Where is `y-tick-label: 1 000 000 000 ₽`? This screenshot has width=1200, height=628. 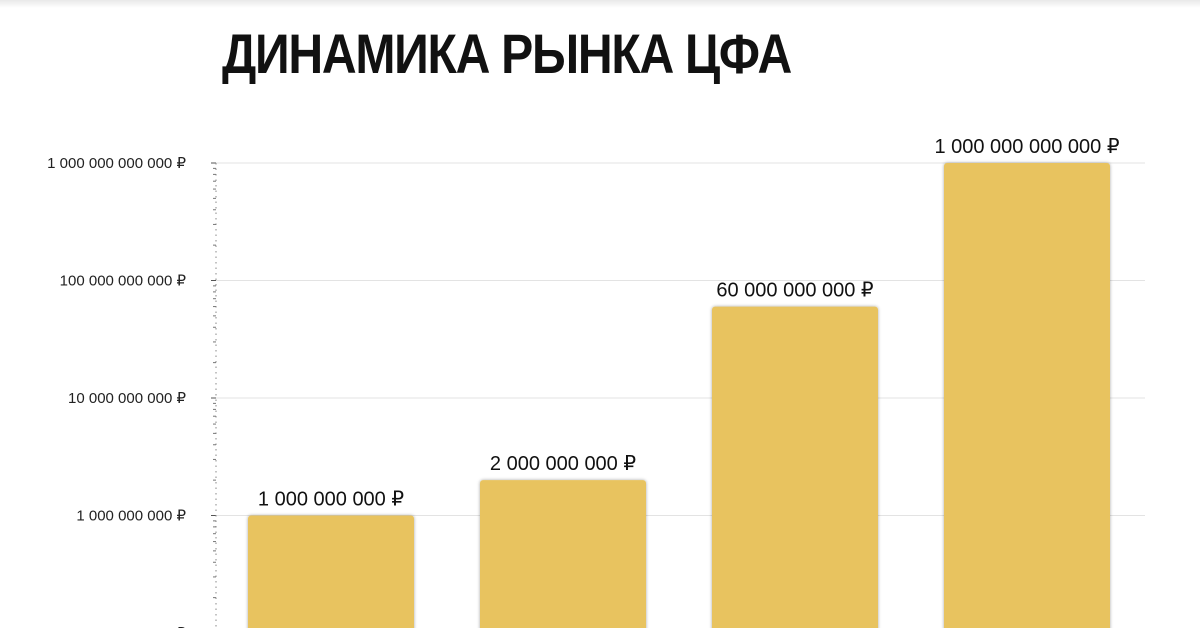 y-tick-label: 1 000 000 000 ₽ is located at coordinates (131, 516).